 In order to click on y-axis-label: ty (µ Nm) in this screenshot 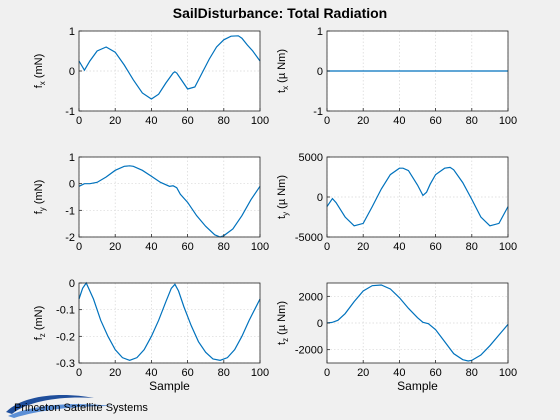, I will do `click(283, 197)`.